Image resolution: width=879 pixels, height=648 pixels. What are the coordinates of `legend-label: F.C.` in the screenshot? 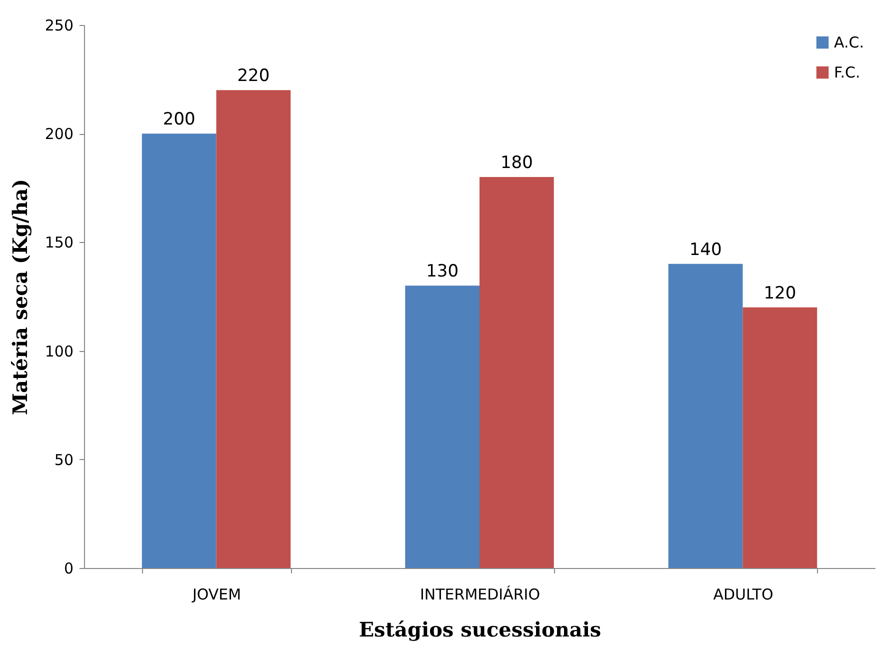 It's located at (847, 73).